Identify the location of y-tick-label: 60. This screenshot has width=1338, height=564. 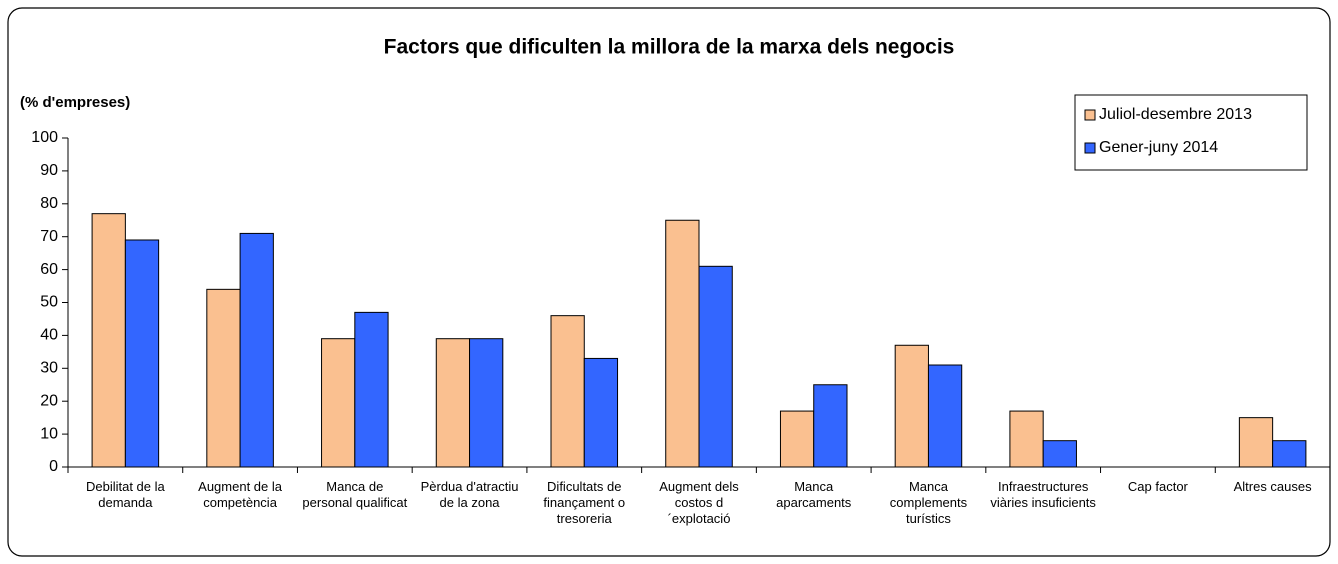
(49, 269).